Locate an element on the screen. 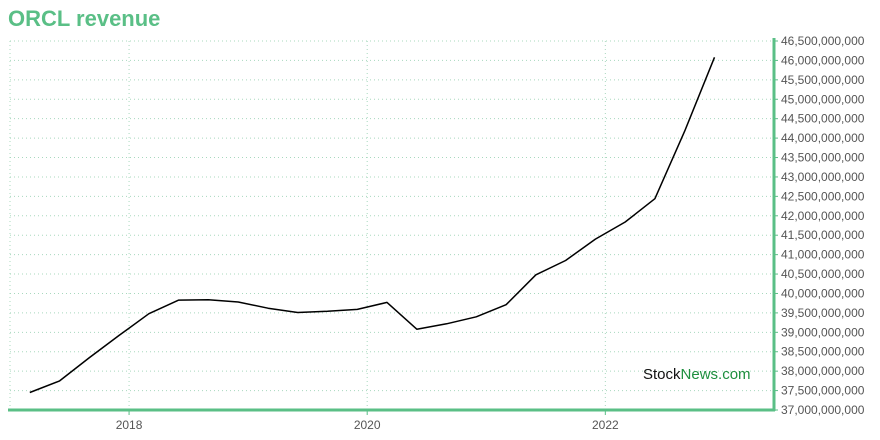 The height and width of the screenshot is (440, 880). y-tick-label: 40,000,000,000 is located at coordinates (823, 293).